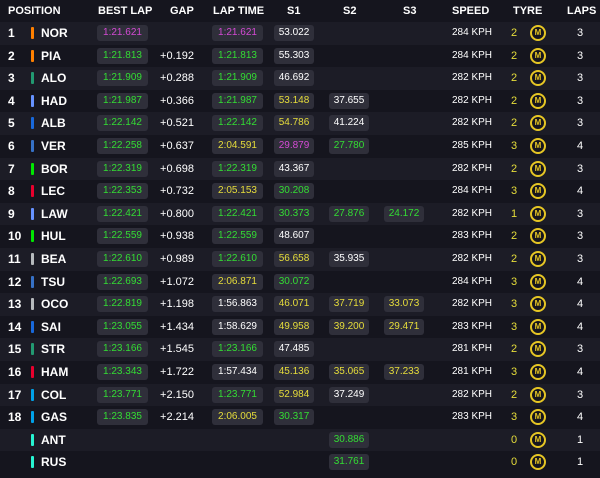 The image size is (600, 478). What do you see at coordinates (177, 78) in the screenshot?
I see `gap-to-leader: +0.288` at bounding box center [177, 78].